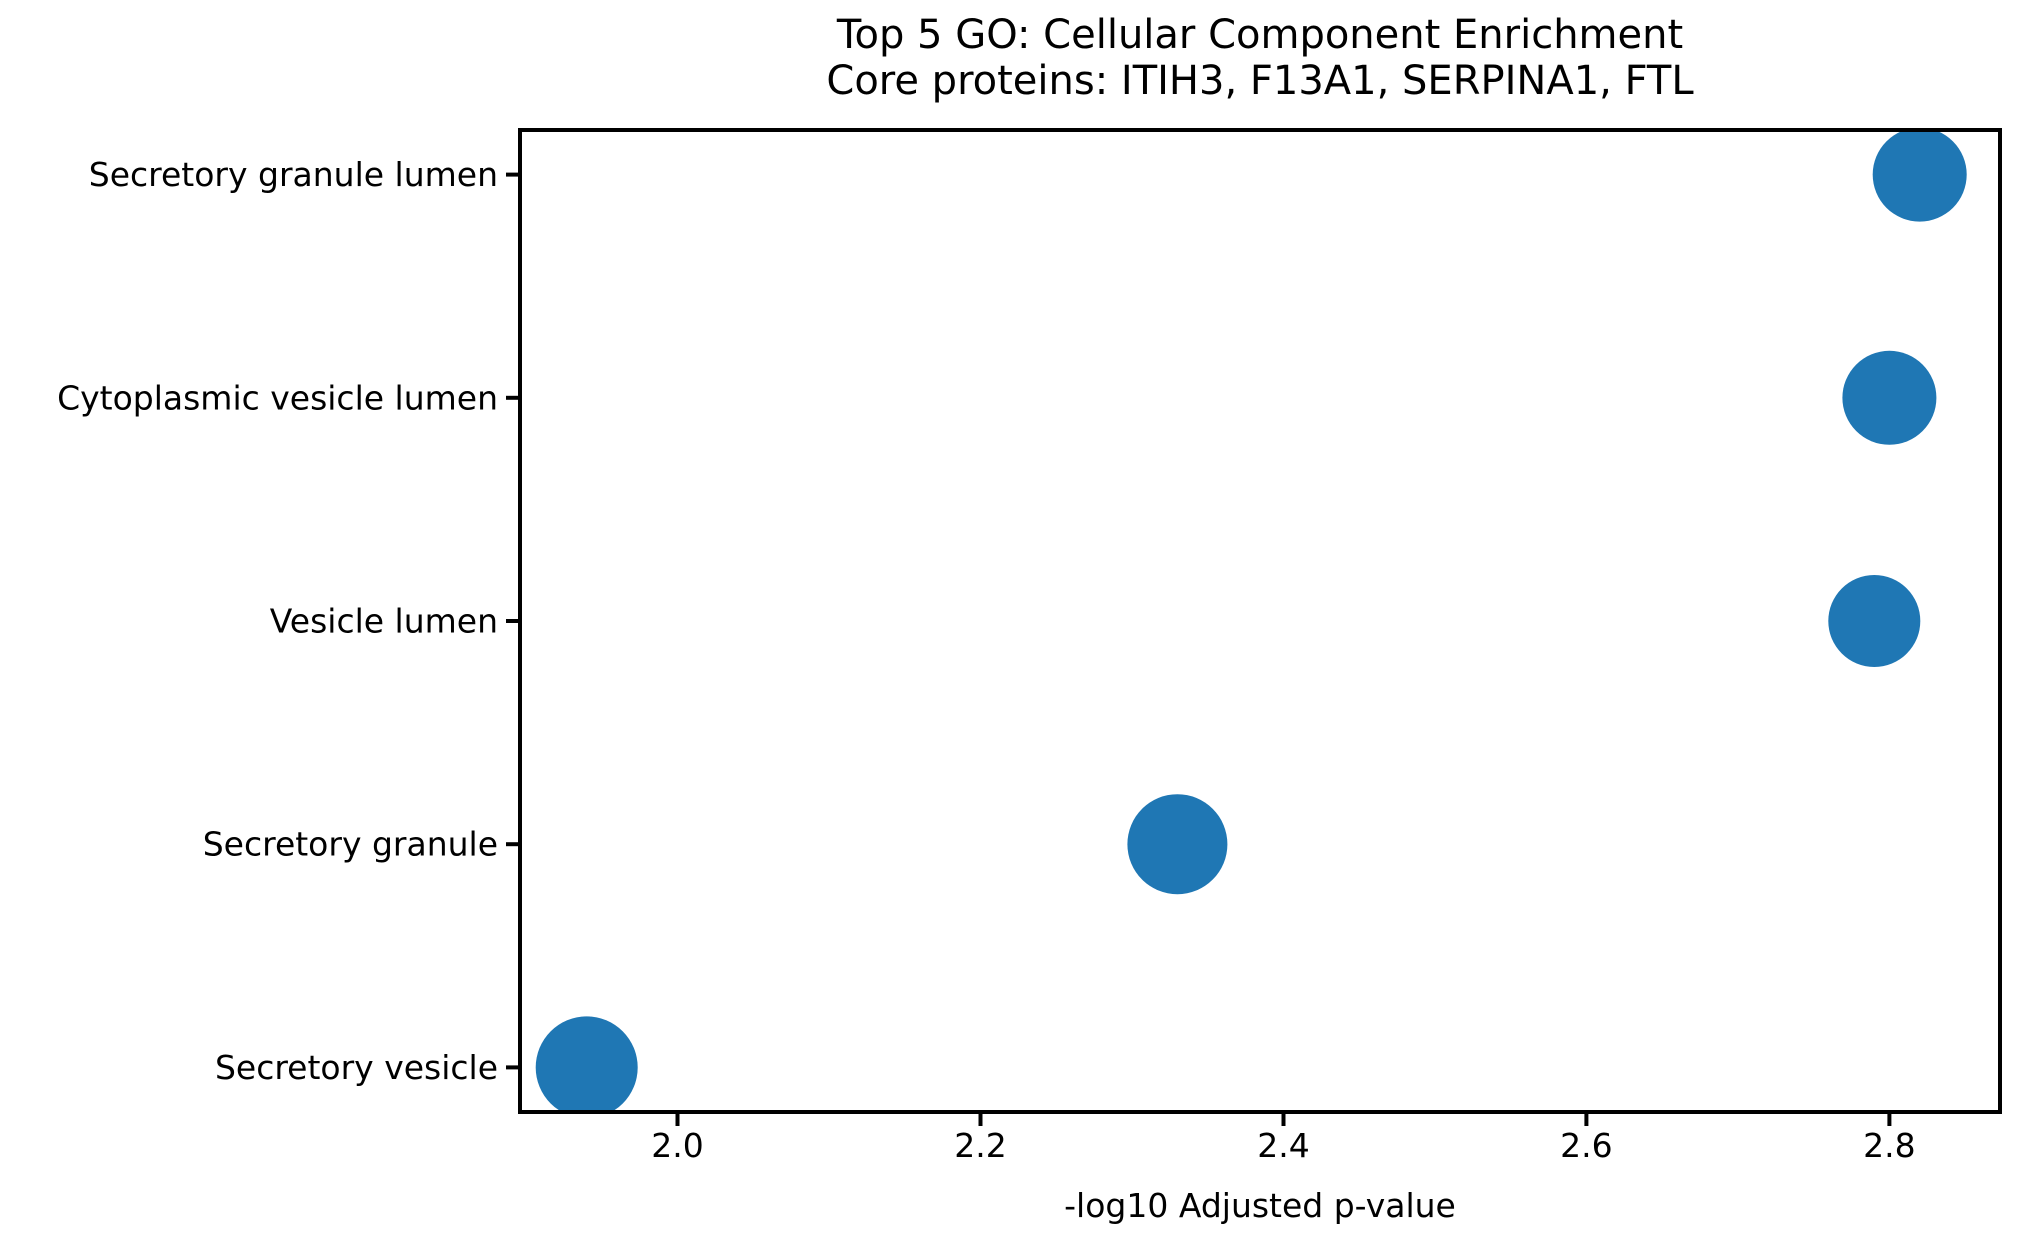 This screenshot has height=1248, width=2019. Describe the element at coordinates (293, 174) in the screenshot. I see `y-tick-label: Secretory granule lumen` at that location.